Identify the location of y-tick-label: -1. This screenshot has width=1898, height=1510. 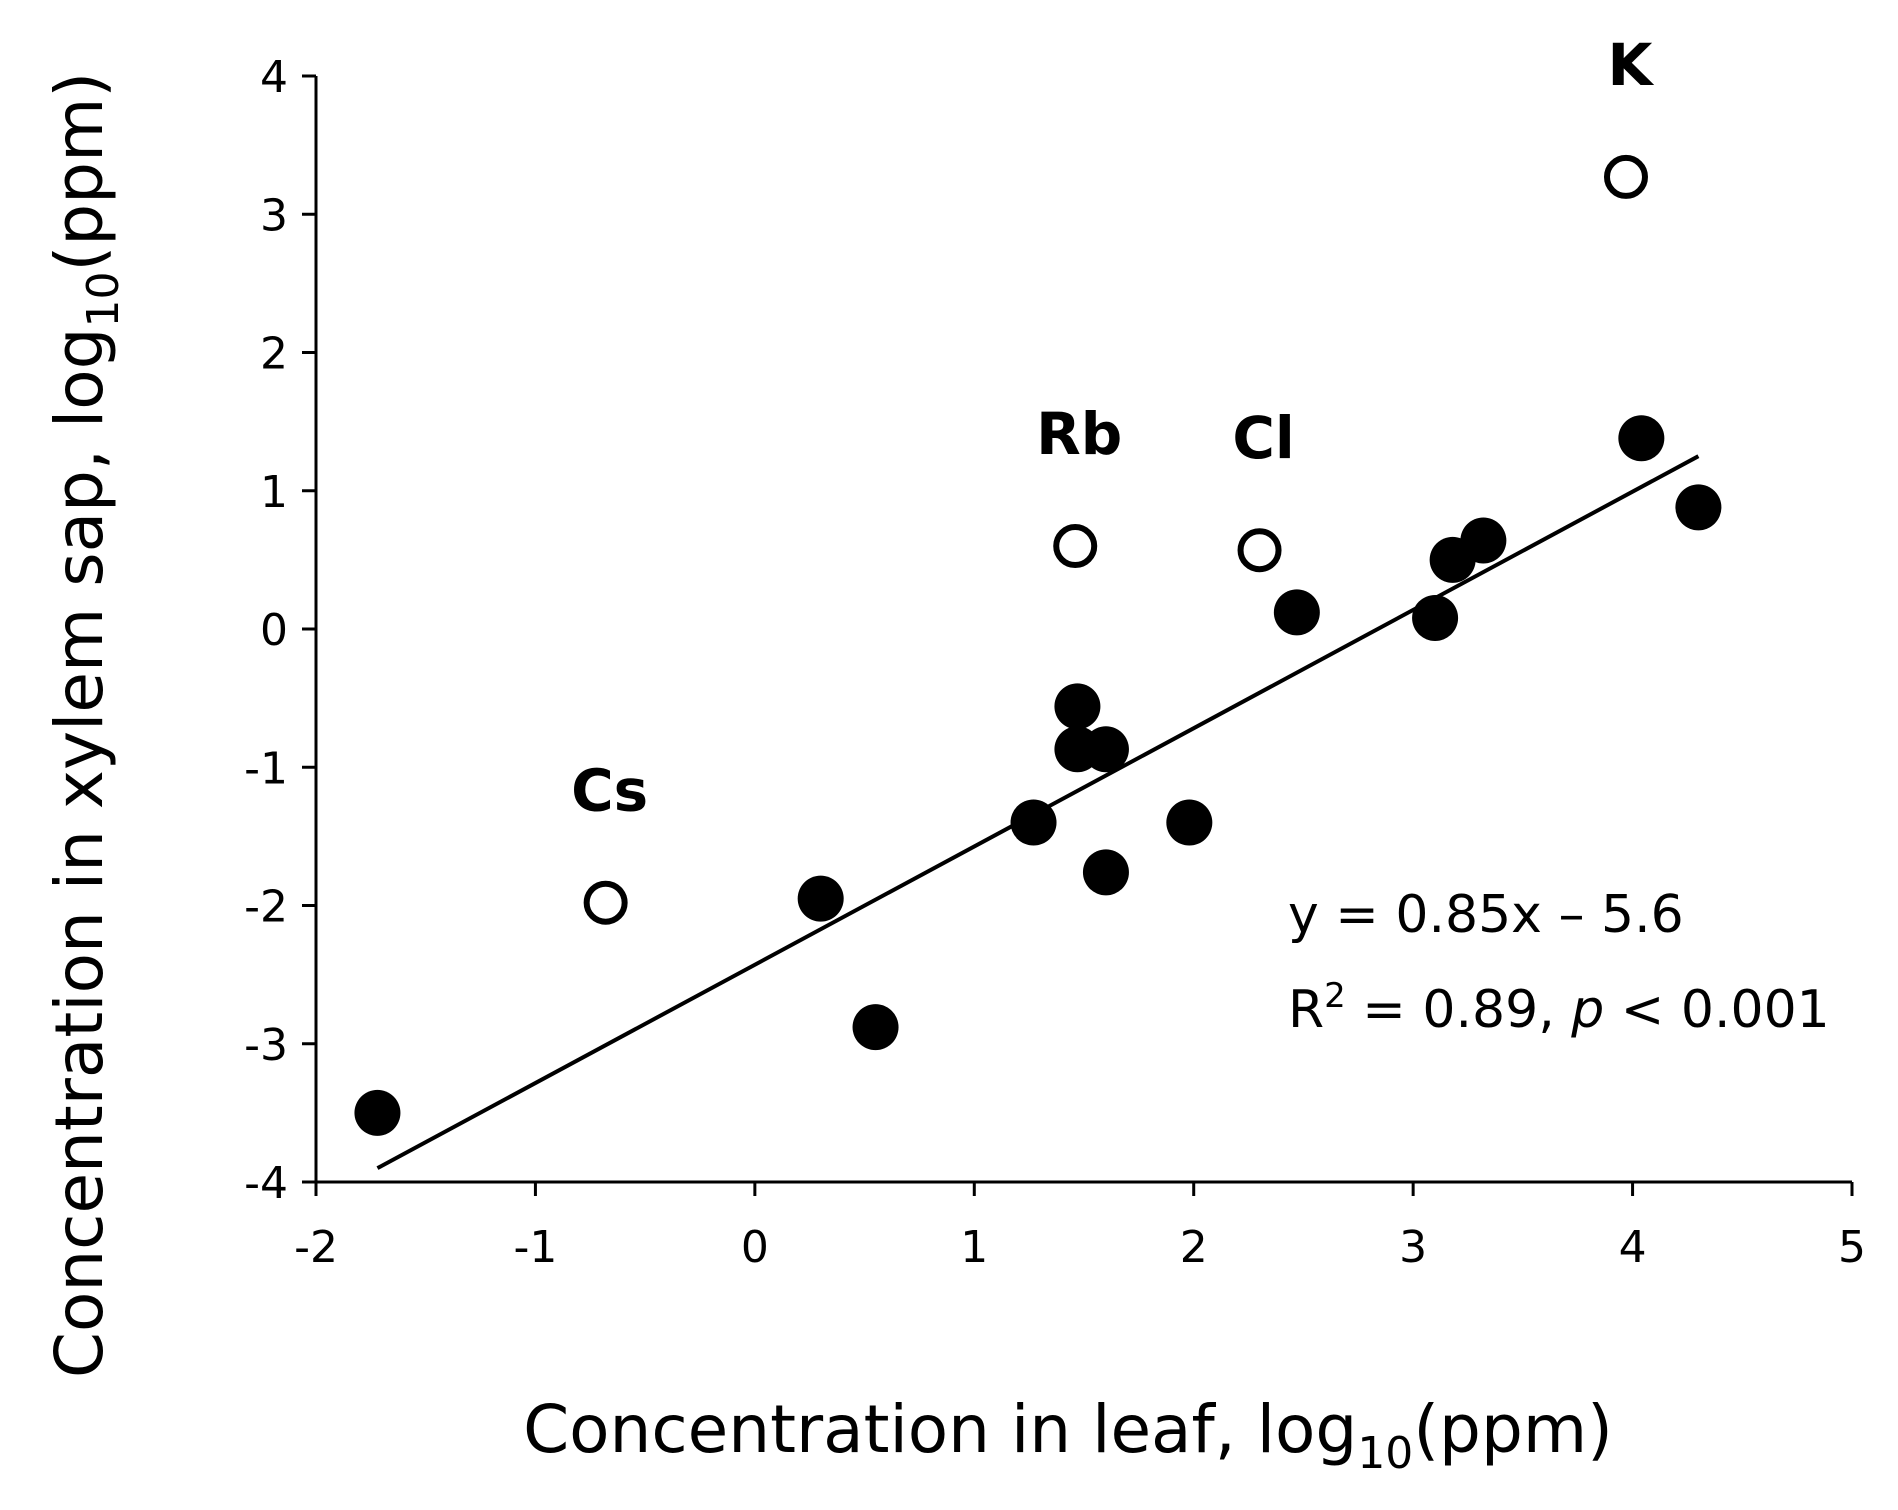
(266, 768).